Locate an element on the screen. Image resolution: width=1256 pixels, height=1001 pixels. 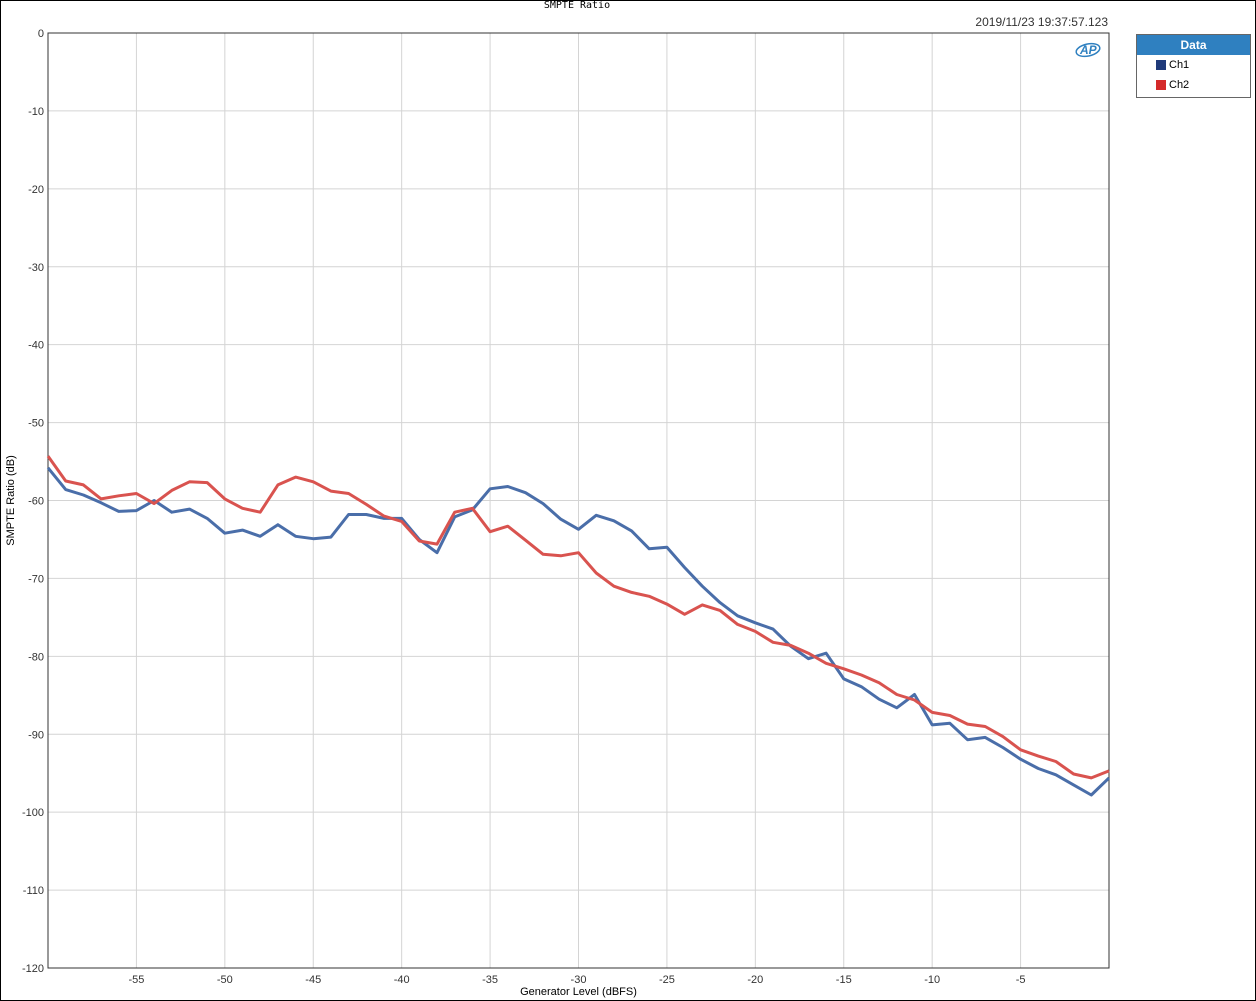
x-axis-label: Generator Level (dBFS) is located at coordinates (578, 992).